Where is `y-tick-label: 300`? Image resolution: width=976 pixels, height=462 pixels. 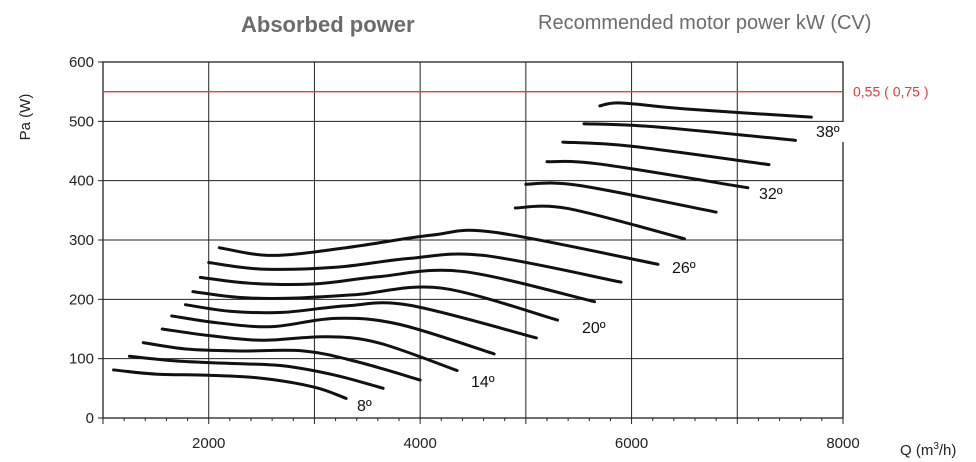
y-tick-label: 300 is located at coordinates (81, 240).